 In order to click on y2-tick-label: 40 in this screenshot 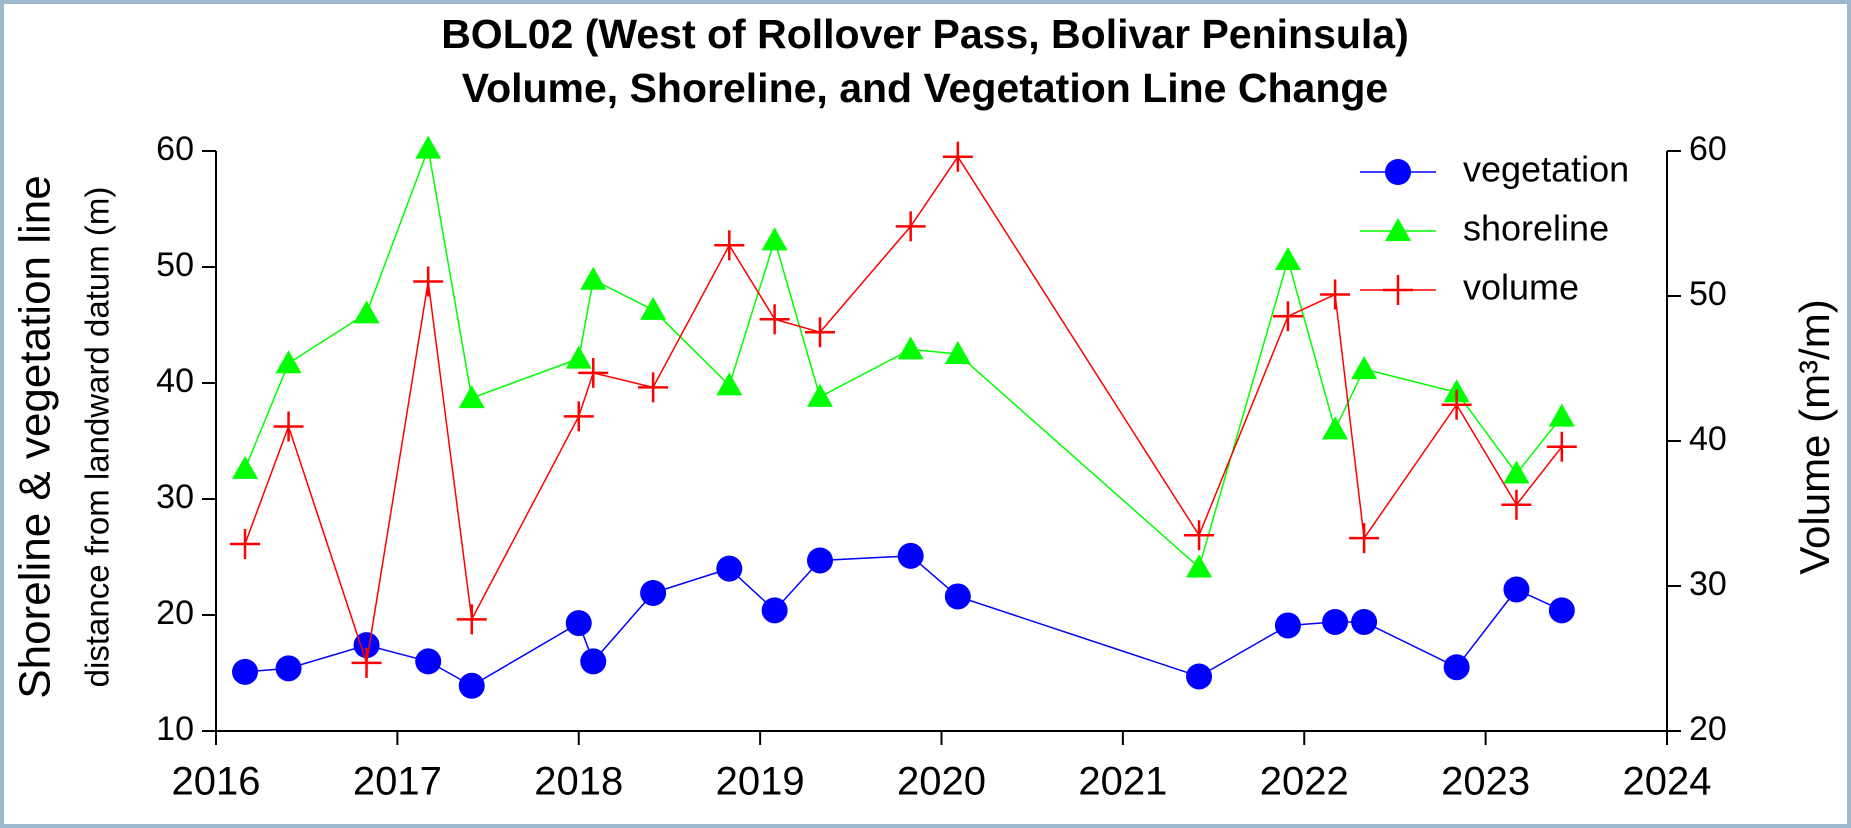, I will do `click(1708, 439)`.